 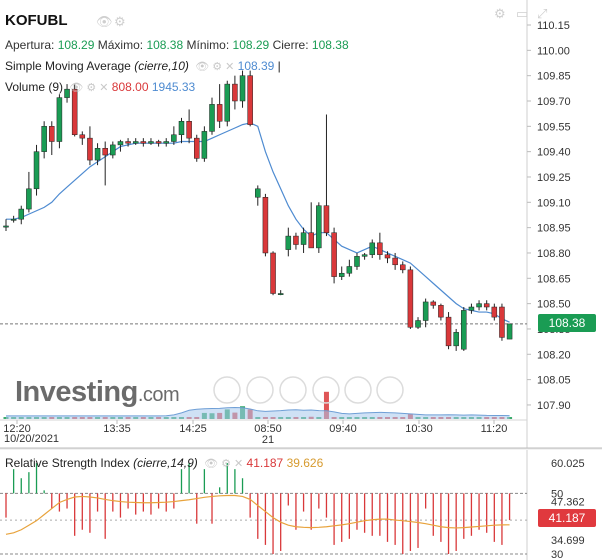 I want to click on y-tick-label: 109.40, so click(x=554, y=153).